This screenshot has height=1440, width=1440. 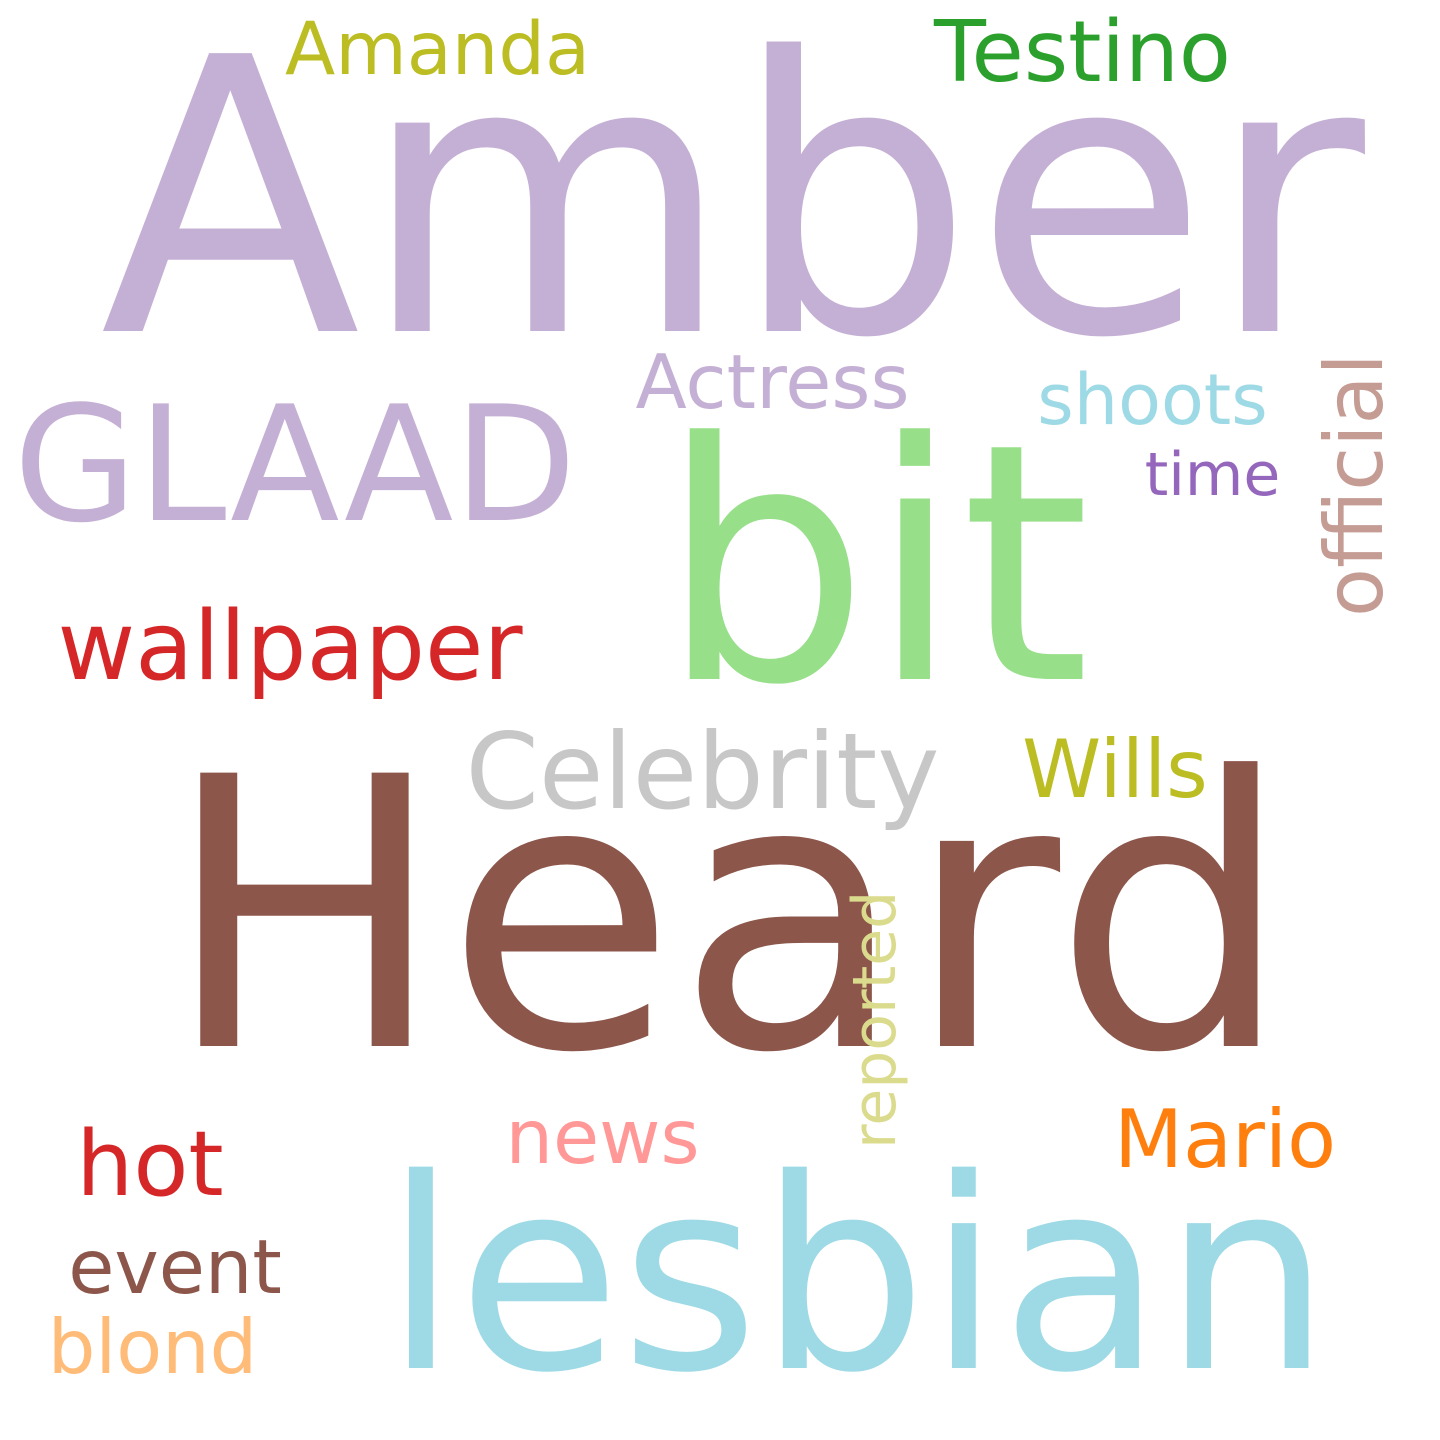 What do you see at coordinates (437, 50) in the screenshot?
I see `word-amanda: Amanda` at bounding box center [437, 50].